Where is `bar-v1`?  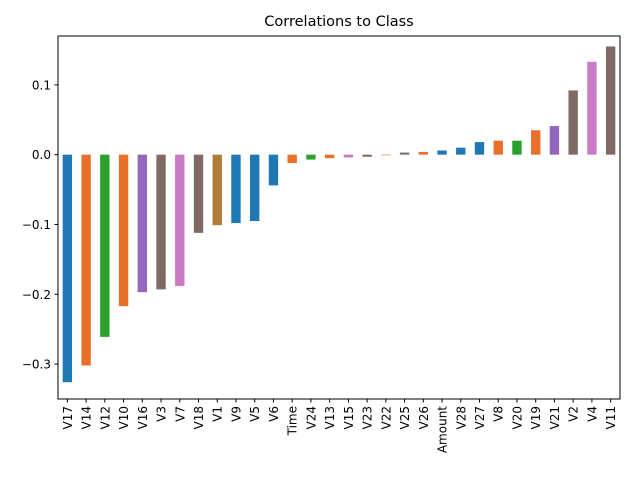
bar-v1 is located at coordinates (217, 190).